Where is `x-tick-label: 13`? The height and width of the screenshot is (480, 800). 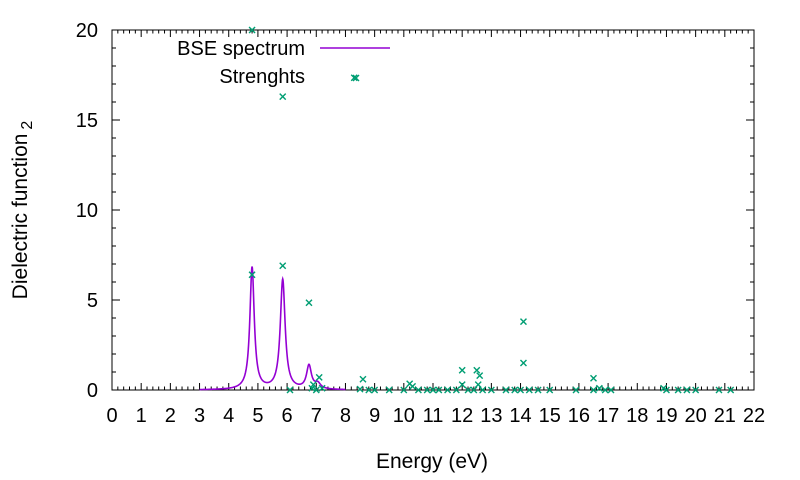 x-tick-label: 13 is located at coordinates (491, 416).